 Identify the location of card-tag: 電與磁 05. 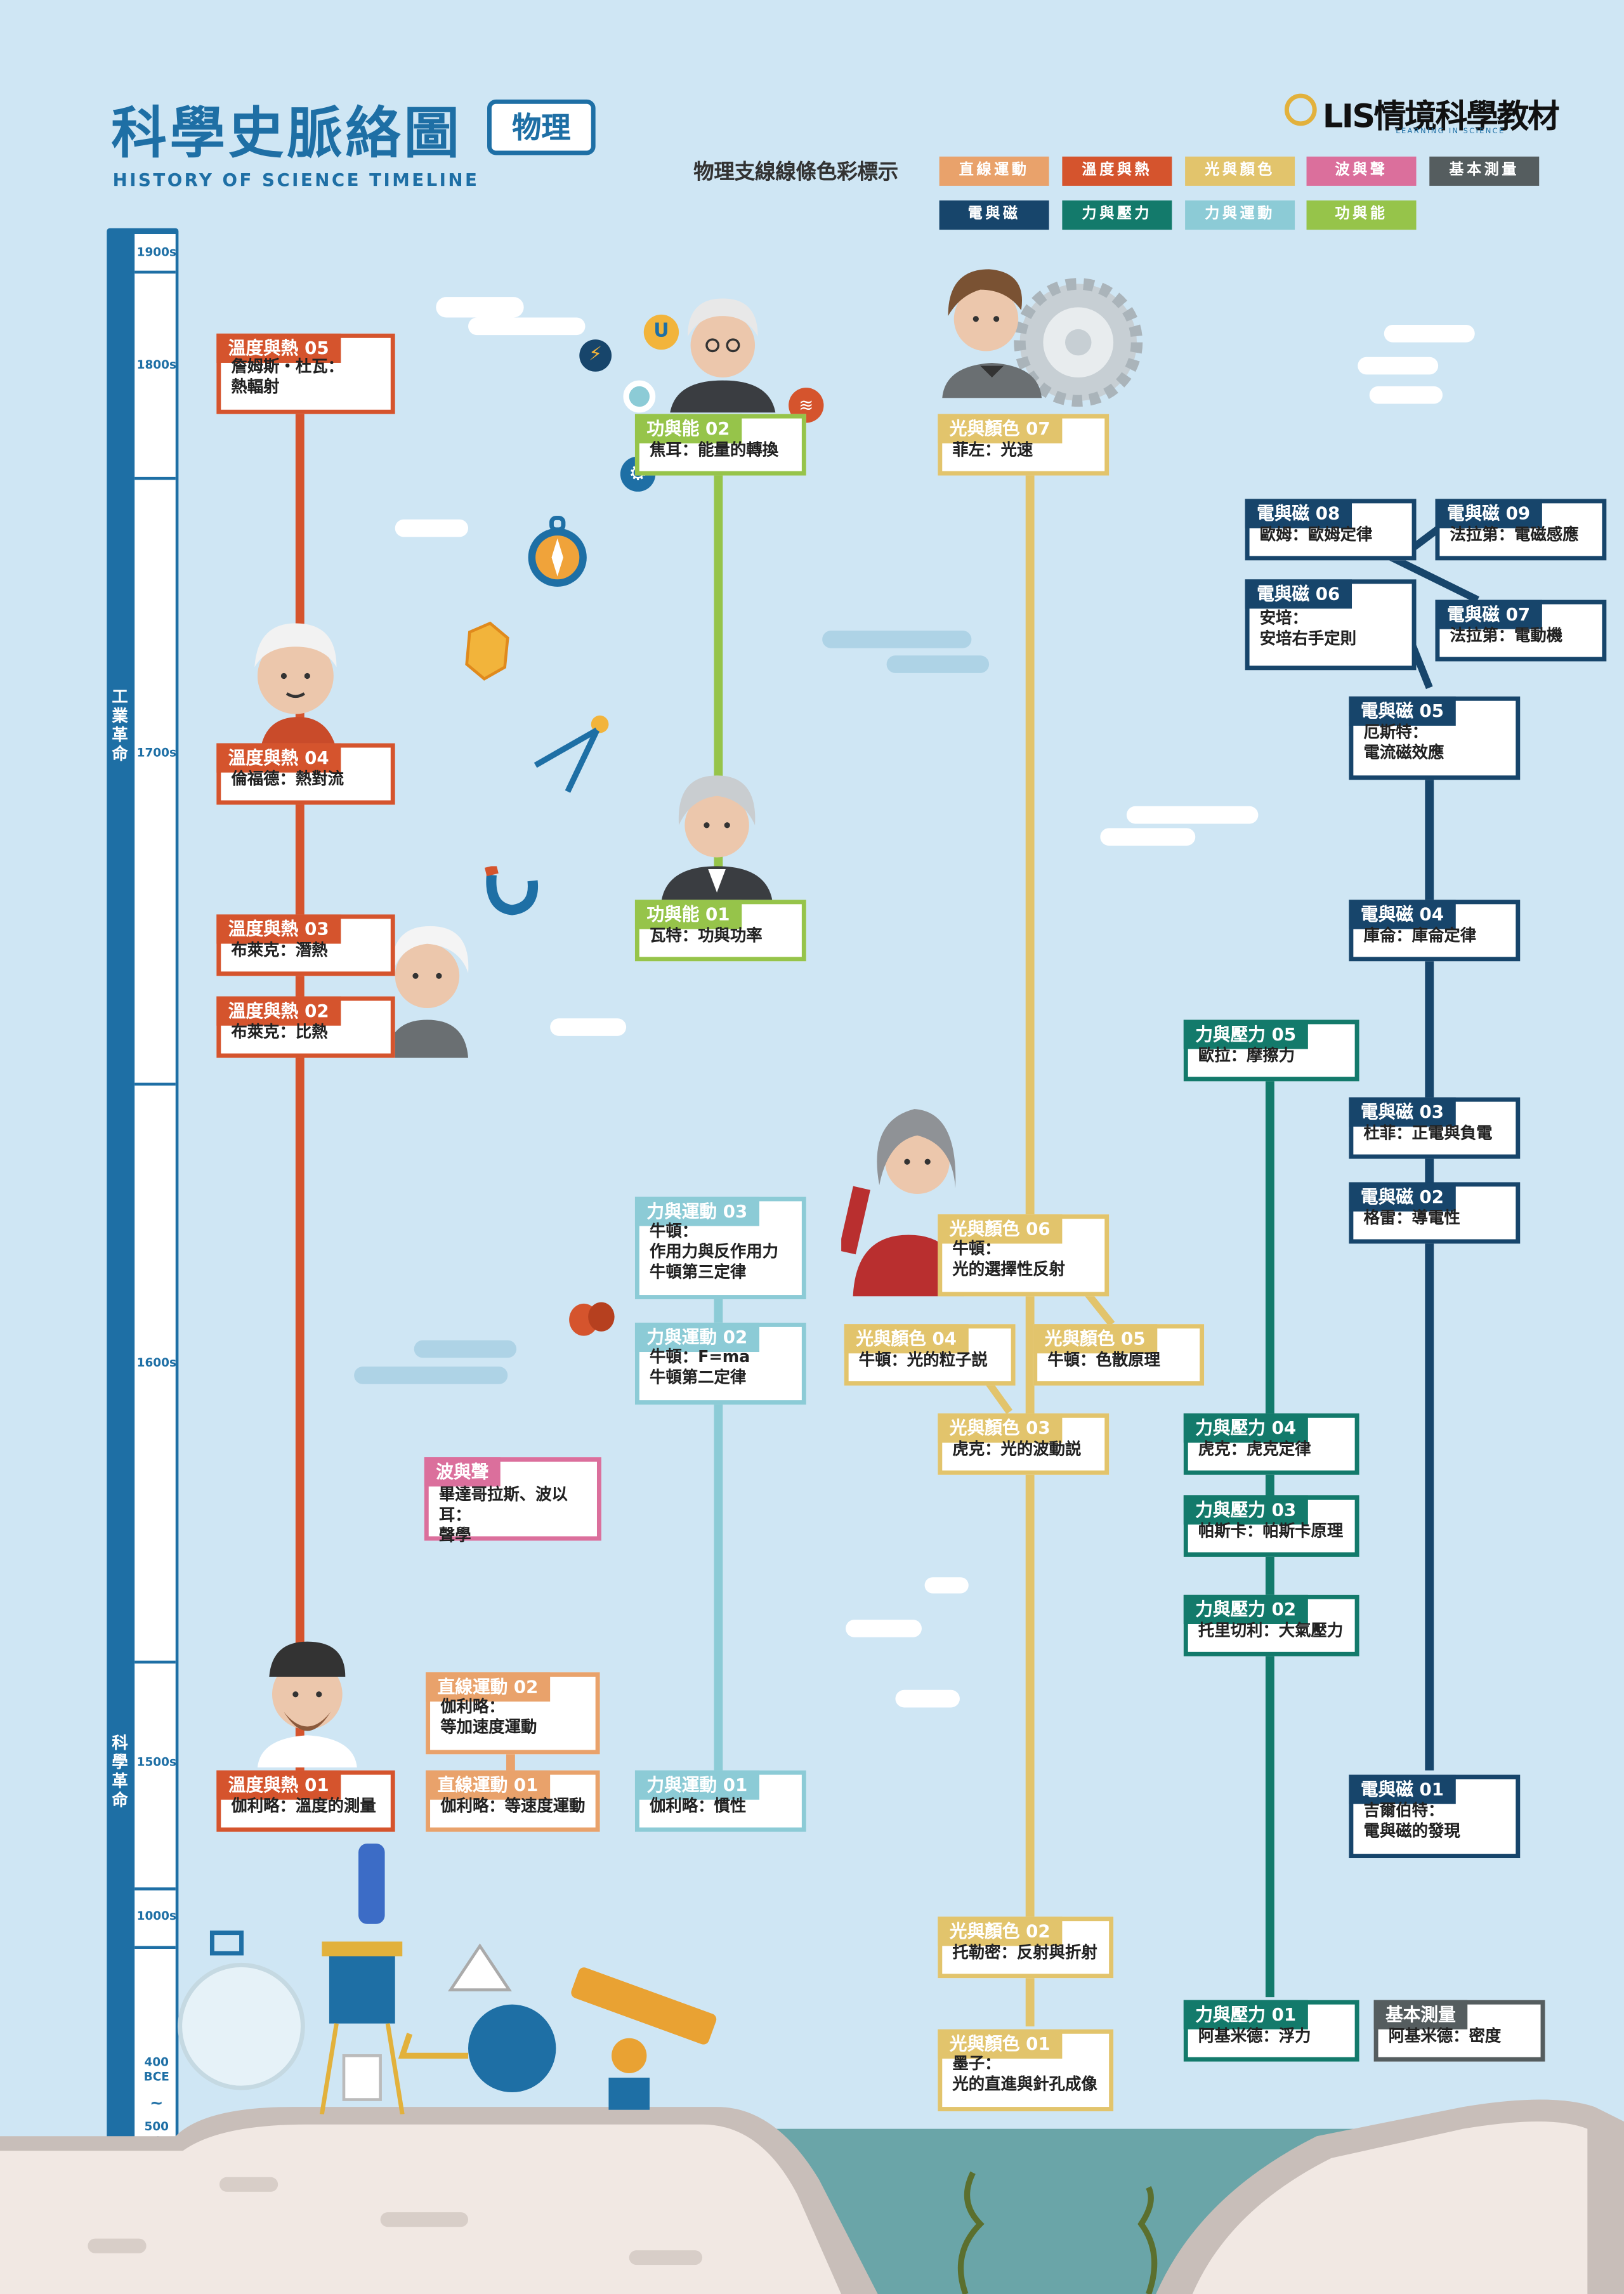
(1402, 711).